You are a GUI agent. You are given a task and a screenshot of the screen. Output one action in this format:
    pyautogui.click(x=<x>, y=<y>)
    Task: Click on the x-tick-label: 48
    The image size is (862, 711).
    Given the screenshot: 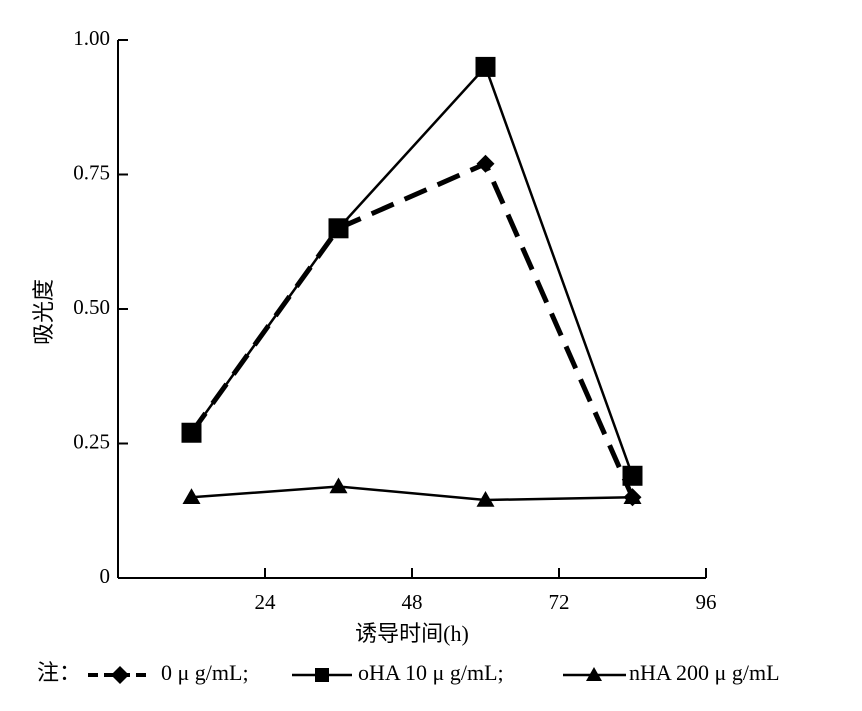 What is the action you would take?
    pyautogui.click(x=412, y=602)
    